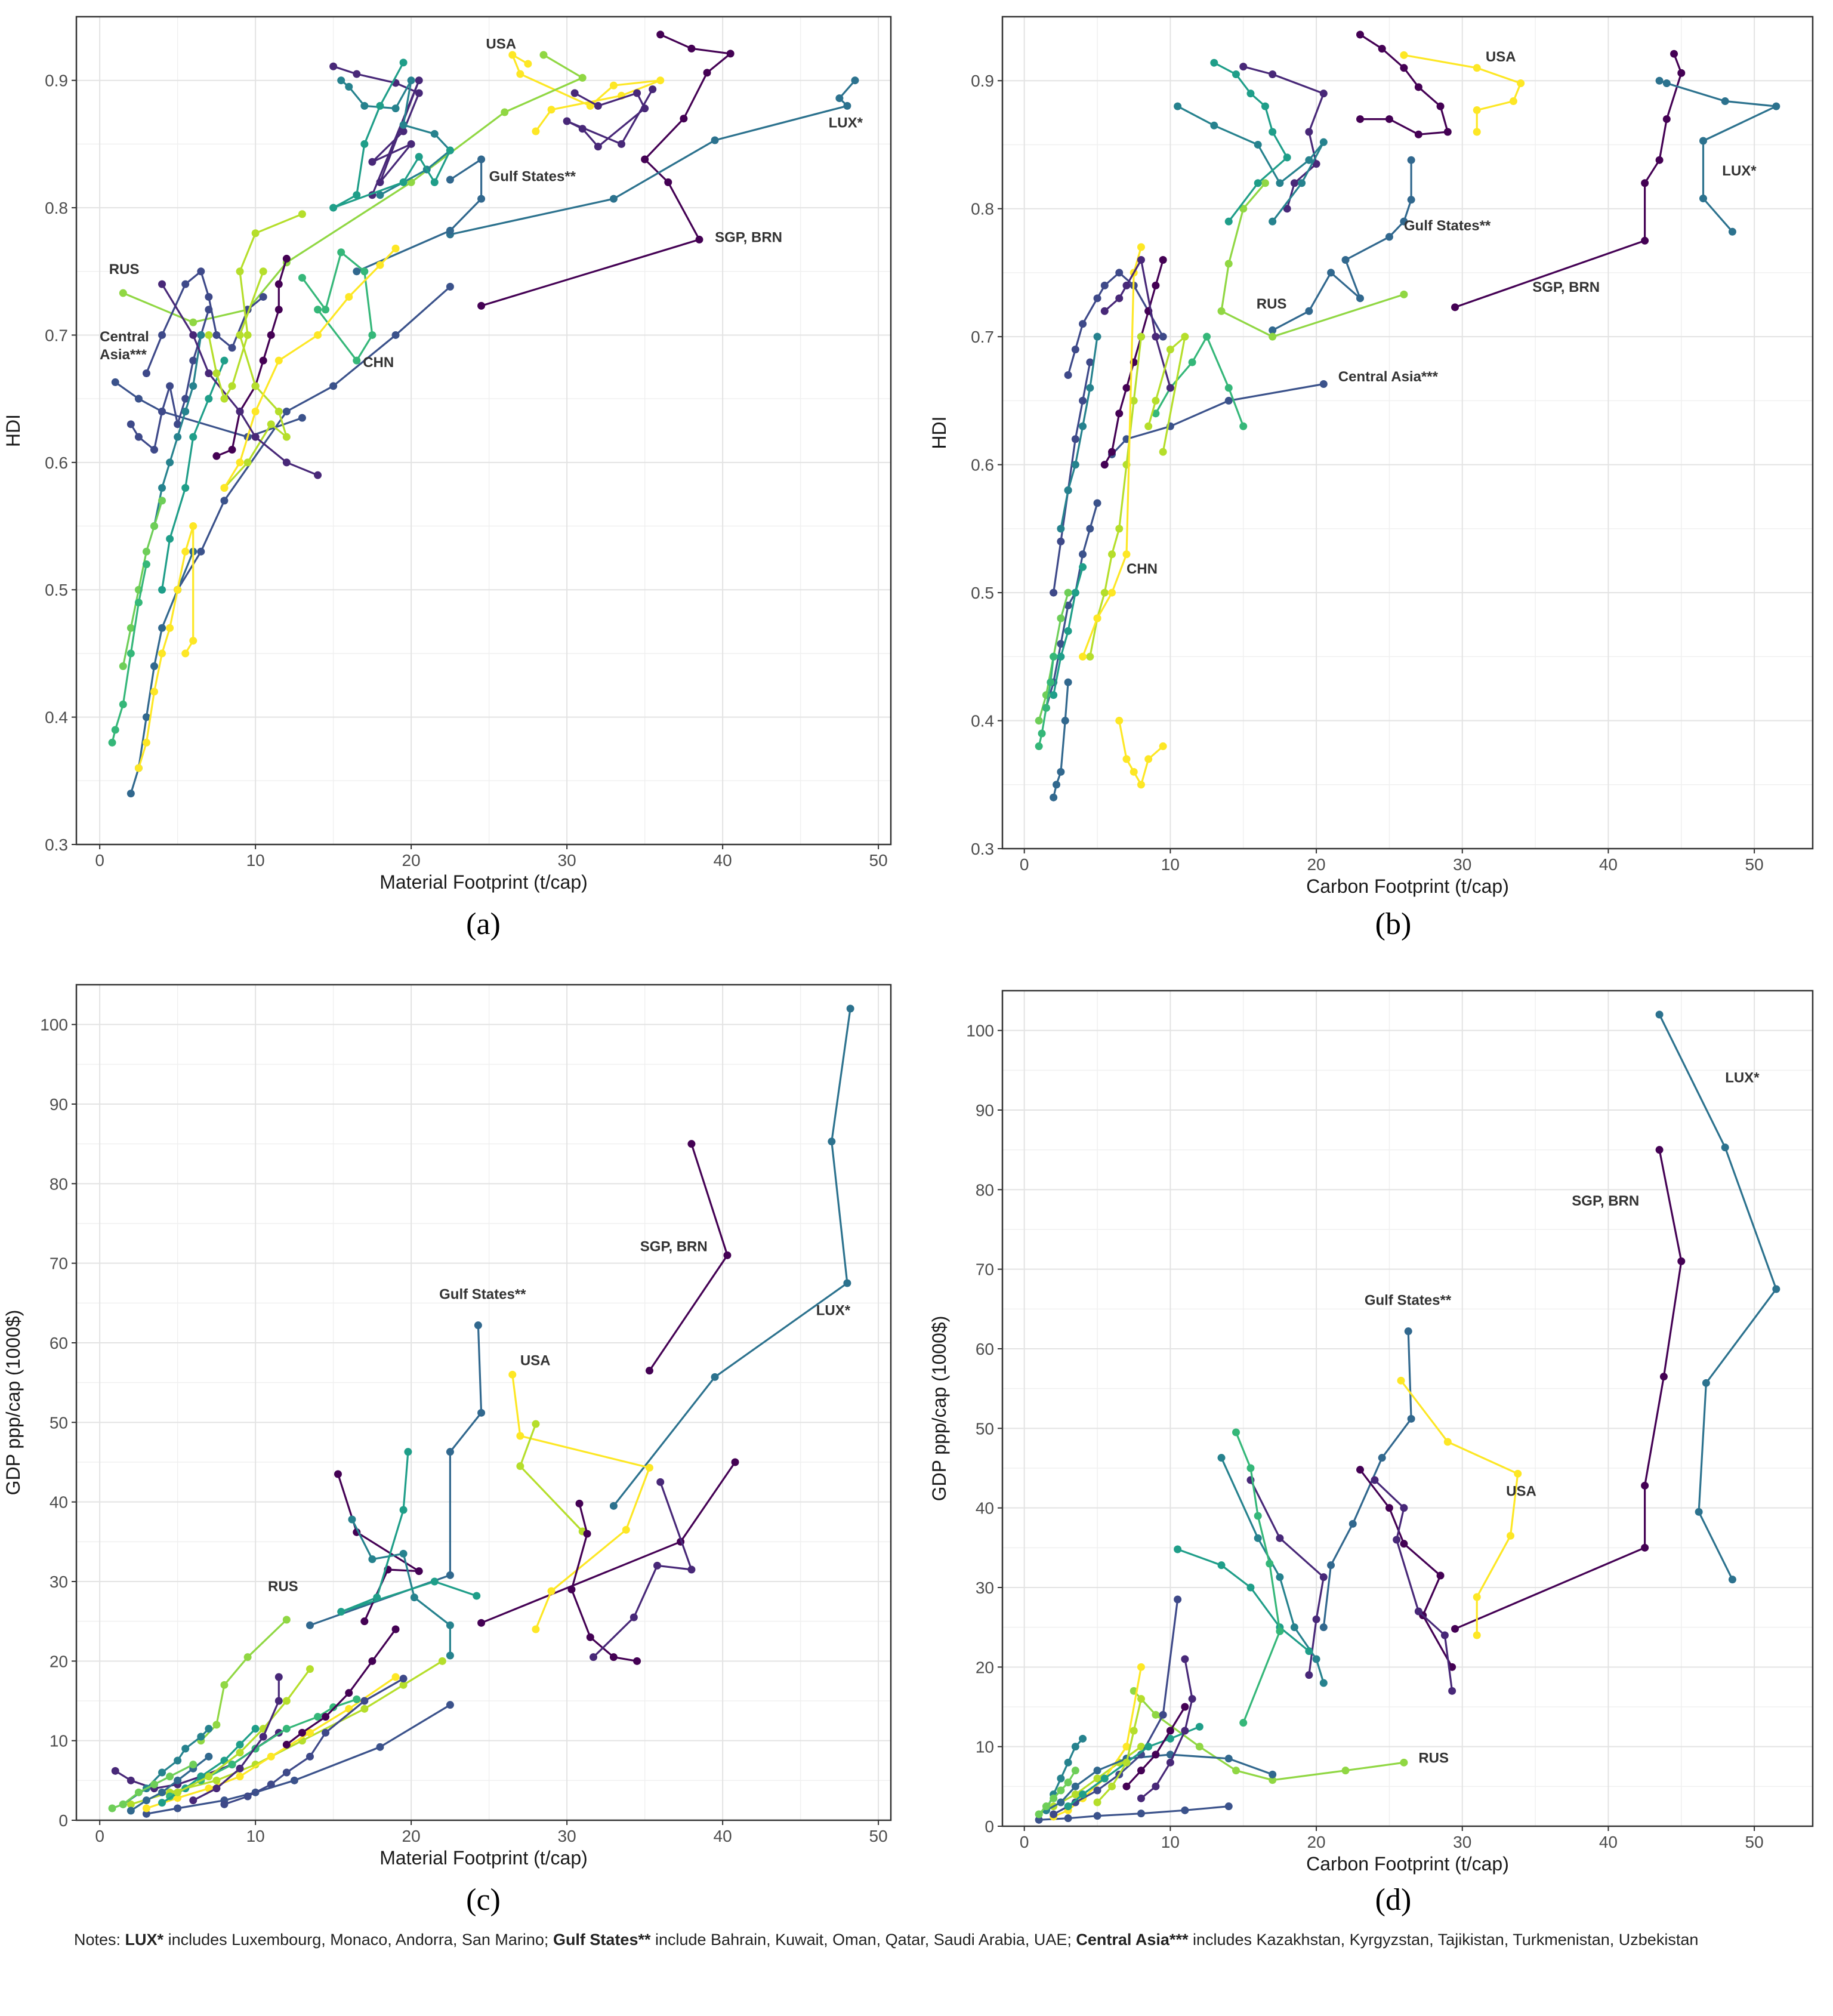  What do you see at coordinates (939, 1409) in the screenshot?
I see `y-axis-title: GDP ppp/cap (1000$)` at bounding box center [939, 1409].